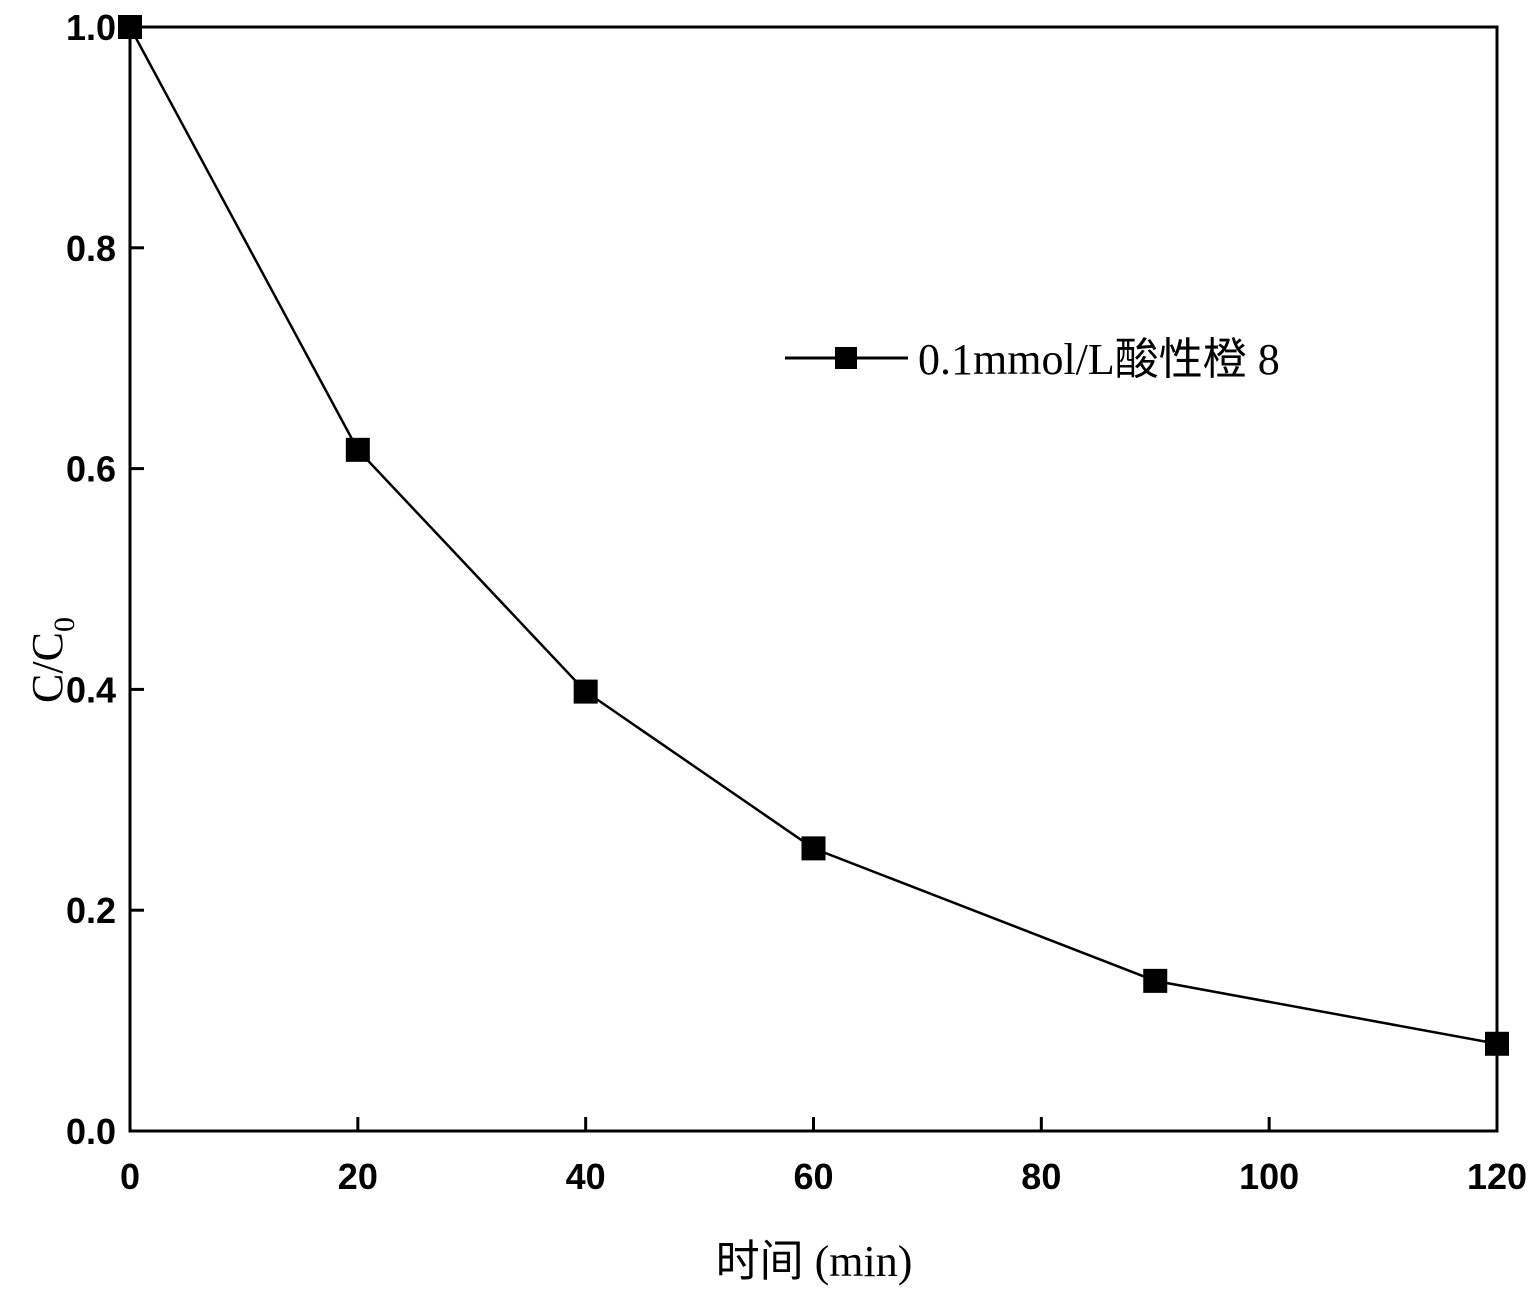 Image resolution: width=1537 pixels, height=1293 pixels. What do you see at coordinates (1099, 359) in the screenshot?
I see `legend-label: 0.1mmol/L酸性橙 8` at bounding box center [1099, 359].